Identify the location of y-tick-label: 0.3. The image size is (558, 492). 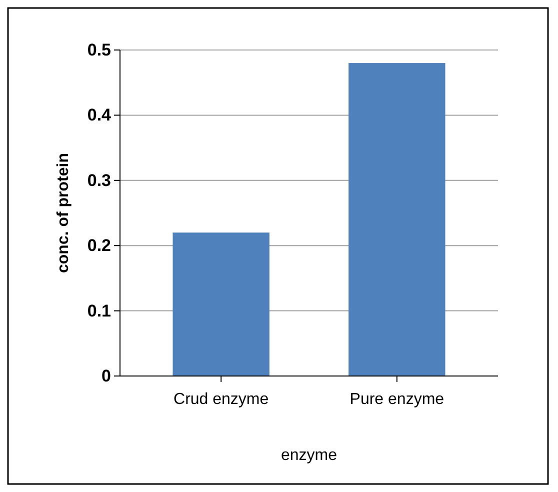
(99, 180).